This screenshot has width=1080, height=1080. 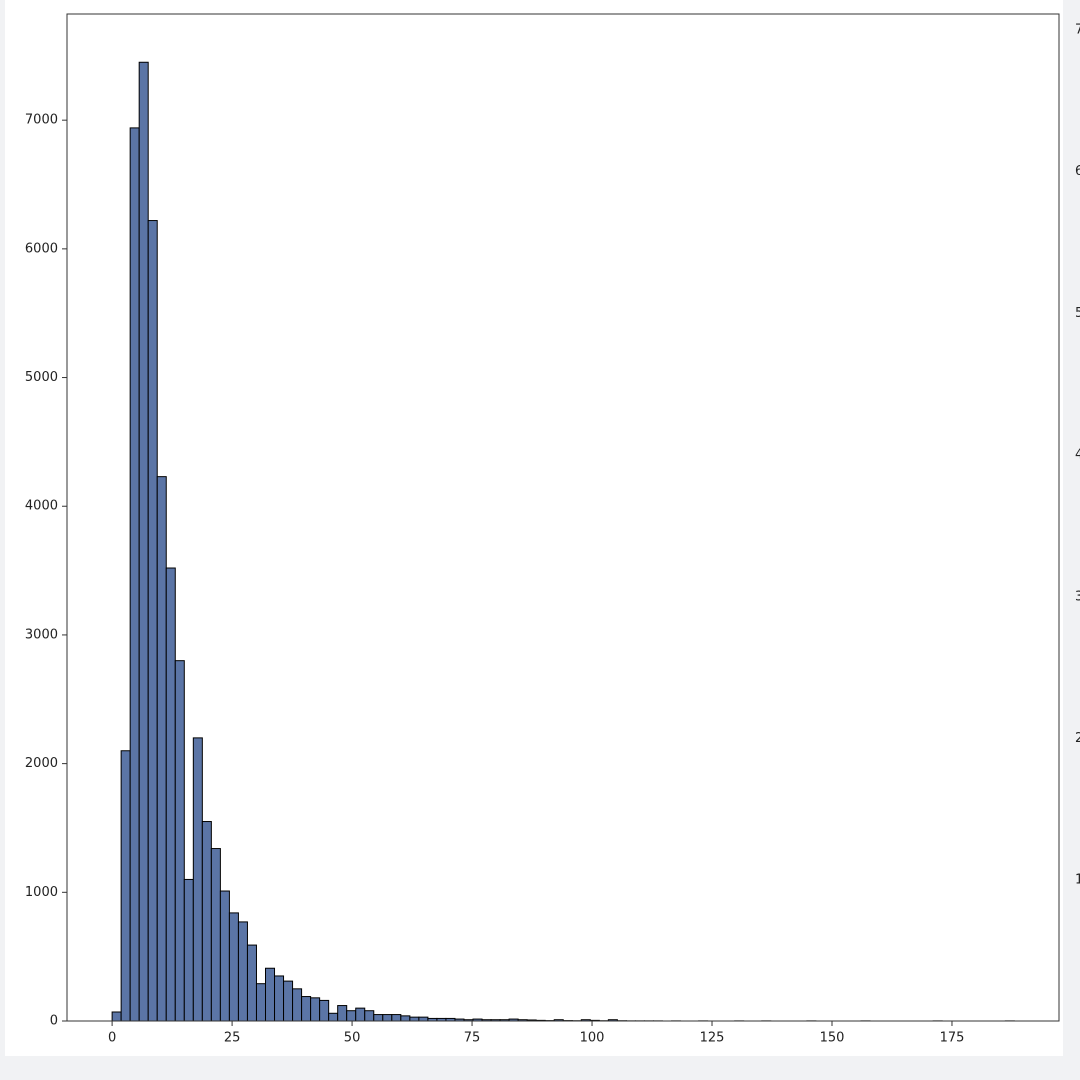 I want to click on y-tick-label: 2000, so click(x=41, y=763).